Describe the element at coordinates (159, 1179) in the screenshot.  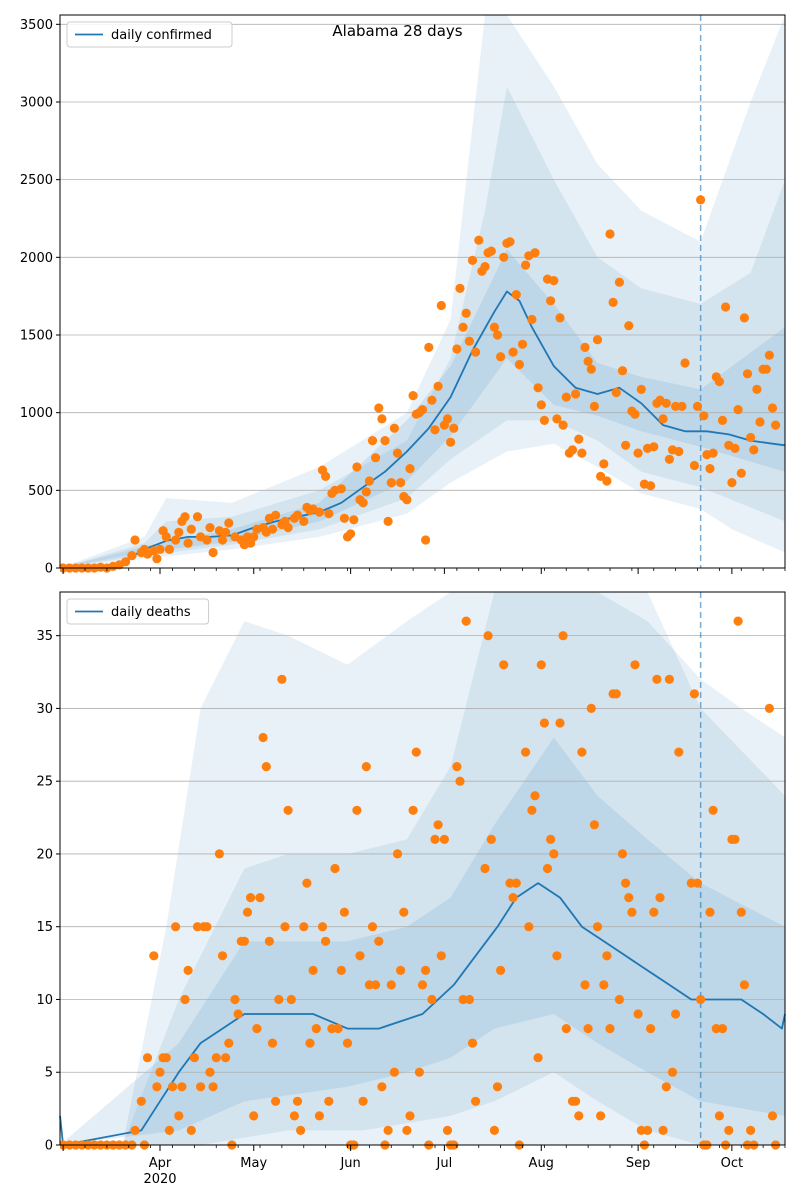
I see `x-year-label: 2020` at that location.